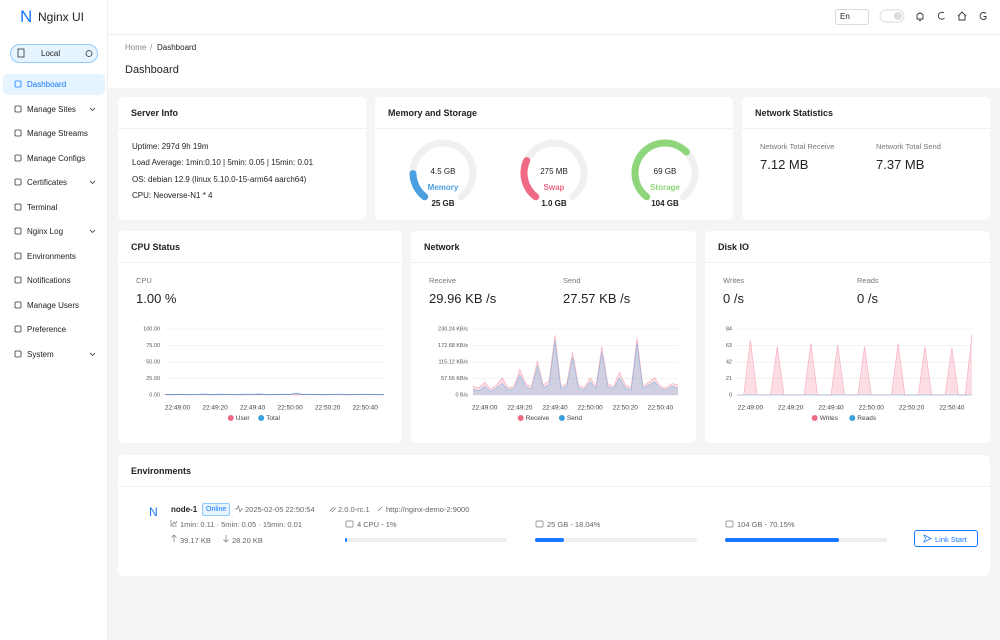  What do you see at coordinates (54, 329) in the screenshot?
I see `menu-item: Preference` at bounding box center [54, 329].